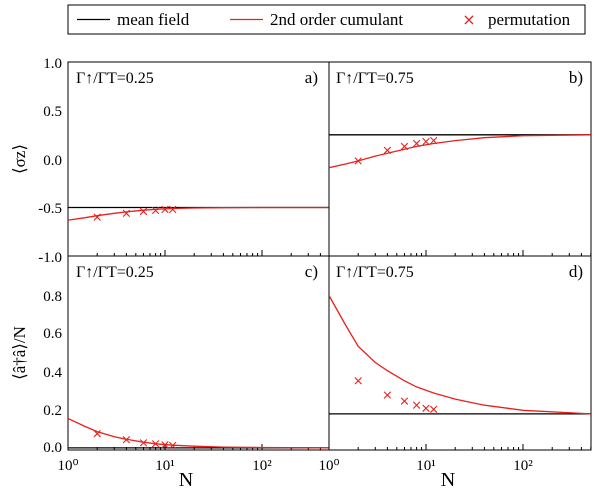 This screenshot has width=595, height=491. Describe the element at coordinates (576, 271) in the screenshot. I see `panel-d-label: d)` at that location.